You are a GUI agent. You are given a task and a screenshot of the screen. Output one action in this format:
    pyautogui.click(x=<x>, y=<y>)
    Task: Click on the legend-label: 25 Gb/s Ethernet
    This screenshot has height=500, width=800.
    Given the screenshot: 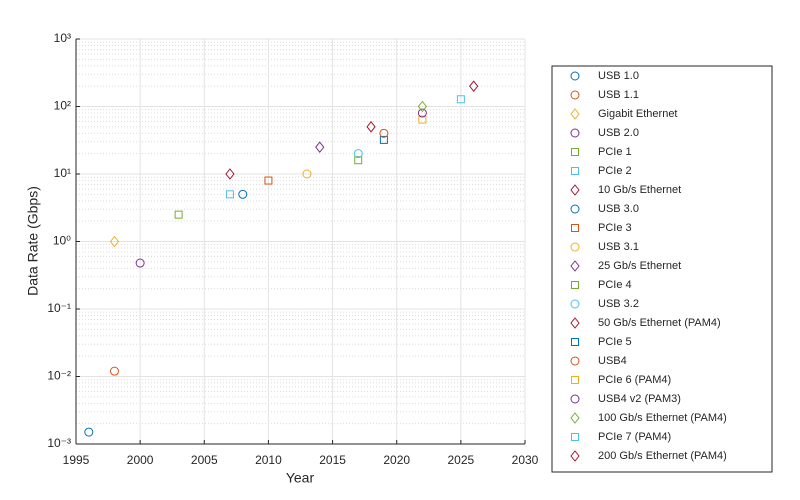 What is the action you would take?
    pyautogui.click(x=639, y=266)
    